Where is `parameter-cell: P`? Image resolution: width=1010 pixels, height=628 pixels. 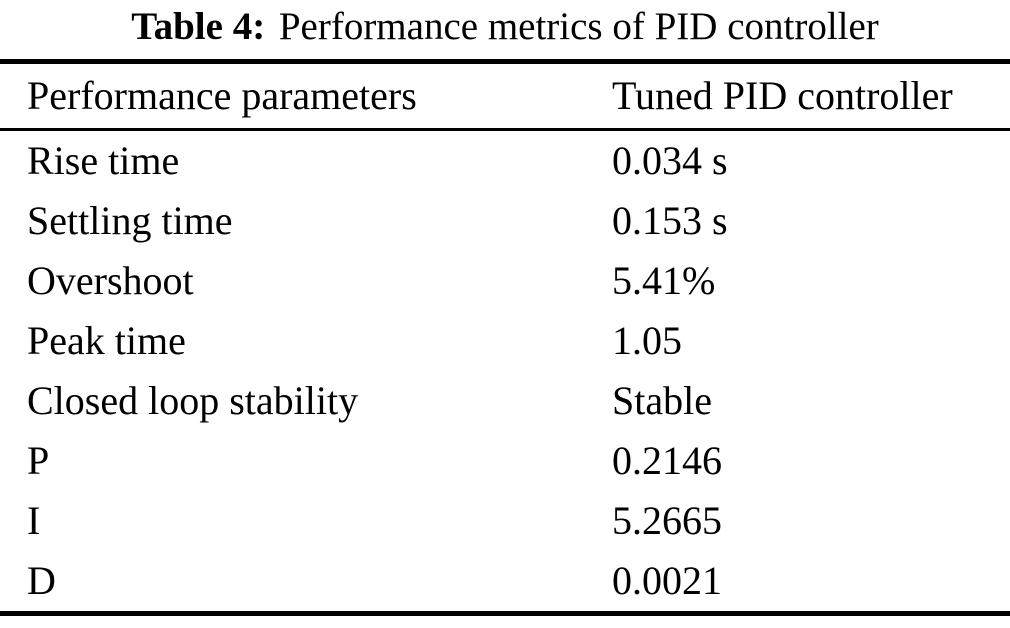 parameter-cell: P is located at coordinates (38, 461).